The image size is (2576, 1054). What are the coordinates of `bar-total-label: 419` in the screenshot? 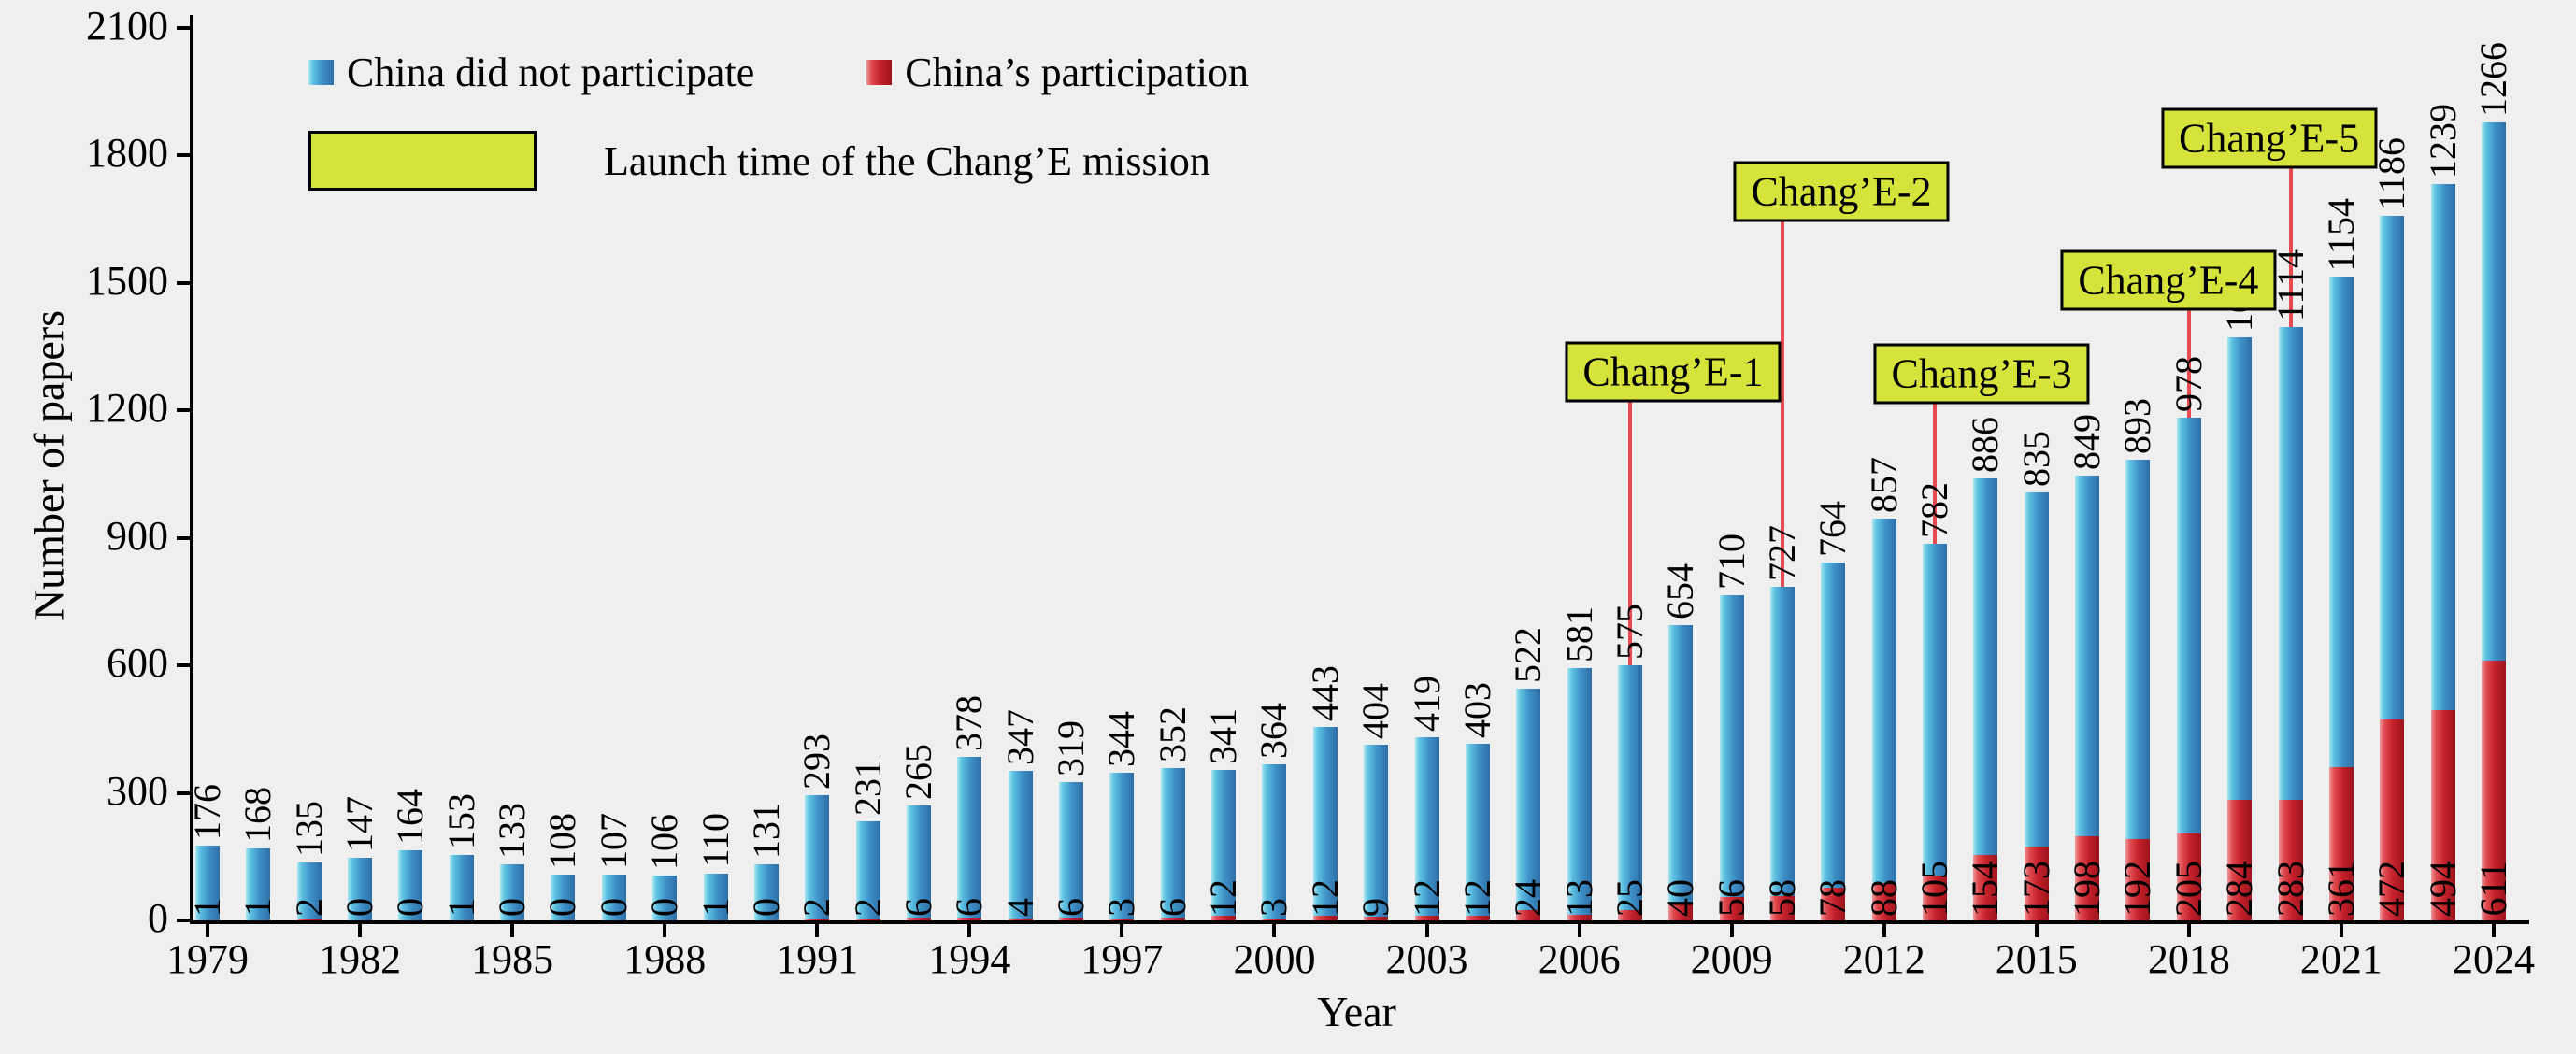 It's located at (1426, 704).